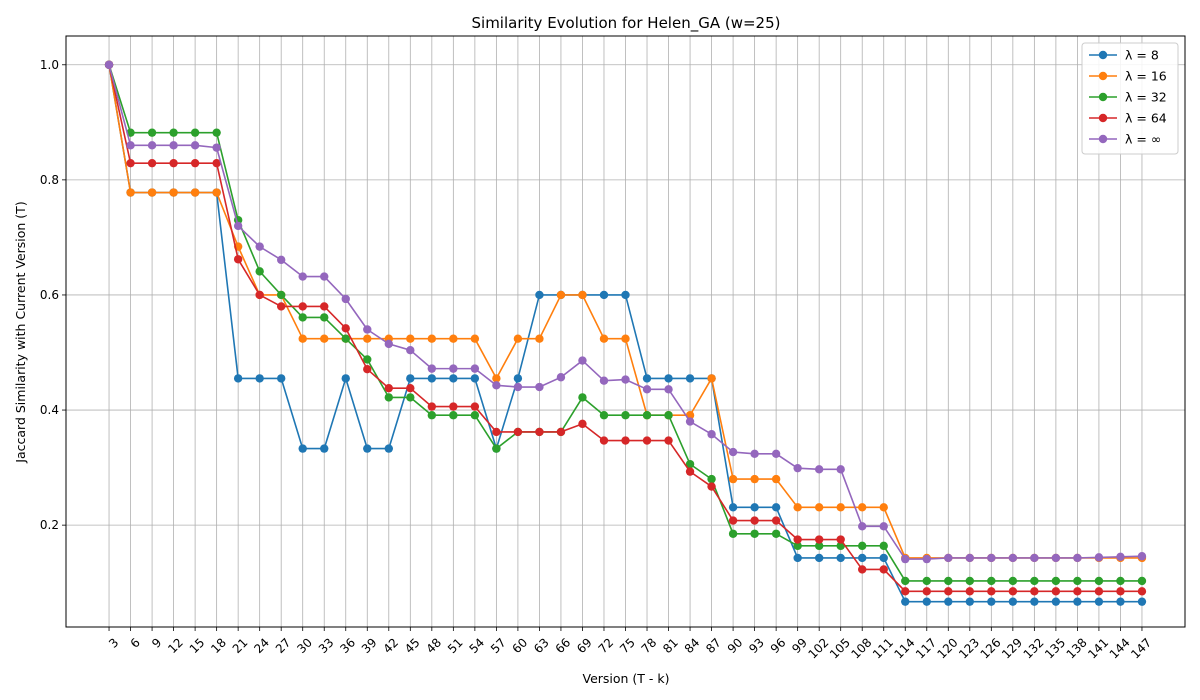  What do you see at coordinates (240, 645) in the screenshot?
I see `x-tick-label: 21` at bounding box center [240, 645].